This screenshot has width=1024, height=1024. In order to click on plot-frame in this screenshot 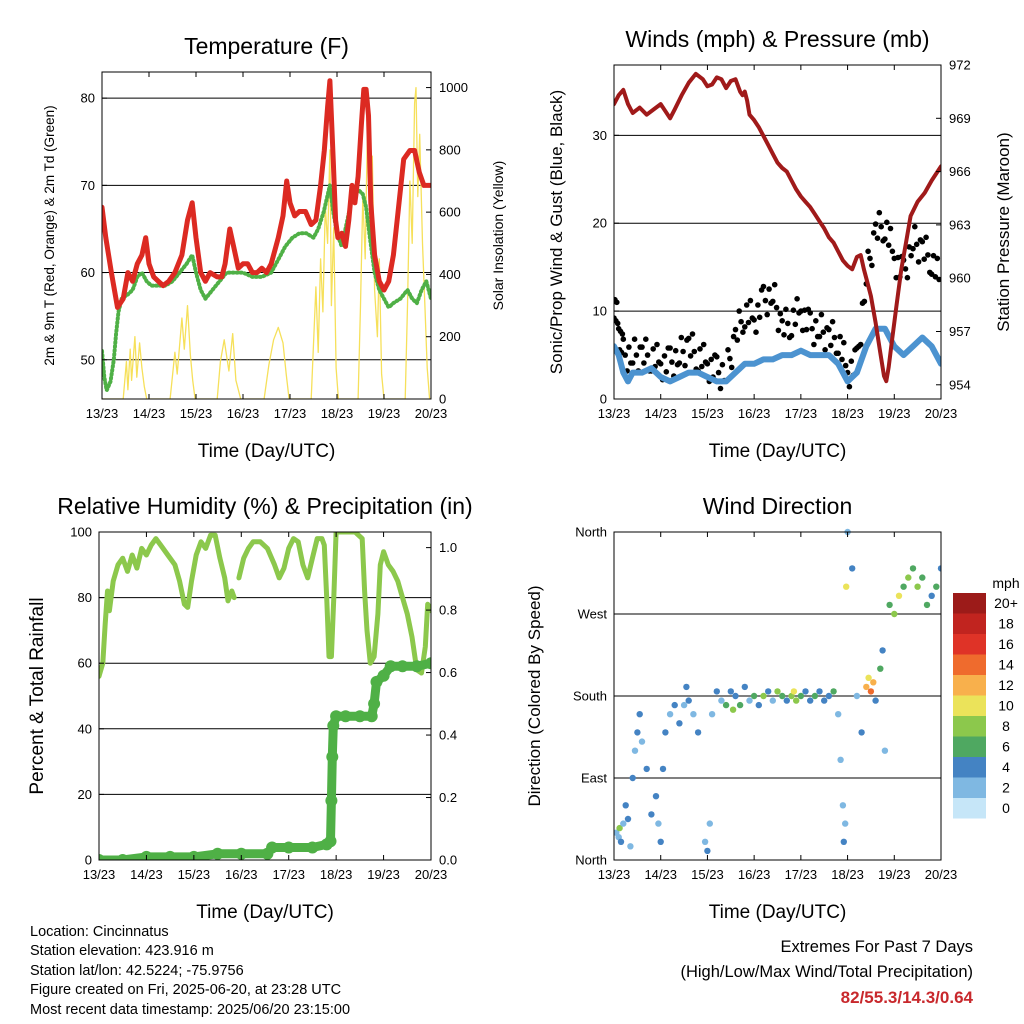, I will do `click(265, 696)`.